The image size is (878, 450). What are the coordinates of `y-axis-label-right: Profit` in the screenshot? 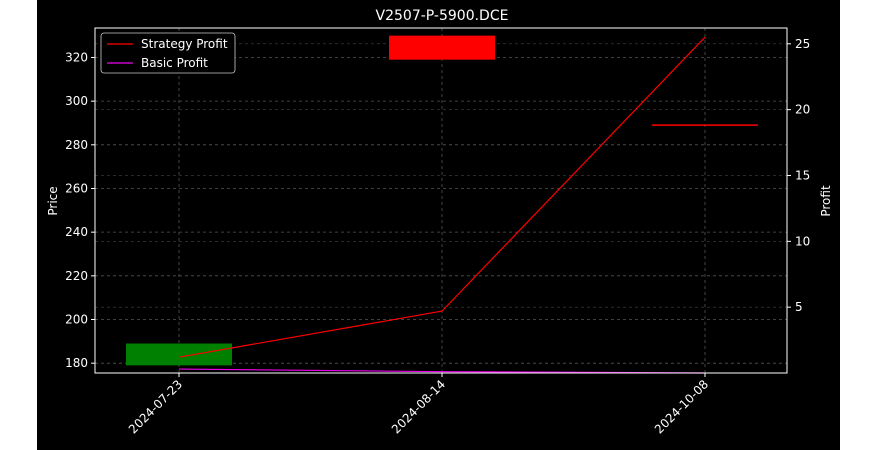 It's located at (826, 201).